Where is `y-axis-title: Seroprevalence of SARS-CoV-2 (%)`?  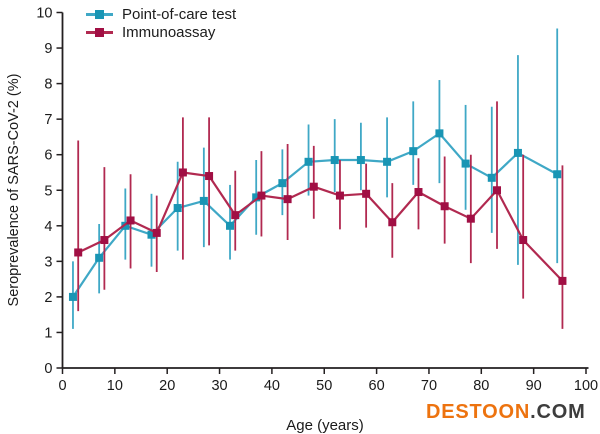 y-axis-title: Seroprevalence of SARS-CoV-2 (%) is located at coordinates (14, 190).